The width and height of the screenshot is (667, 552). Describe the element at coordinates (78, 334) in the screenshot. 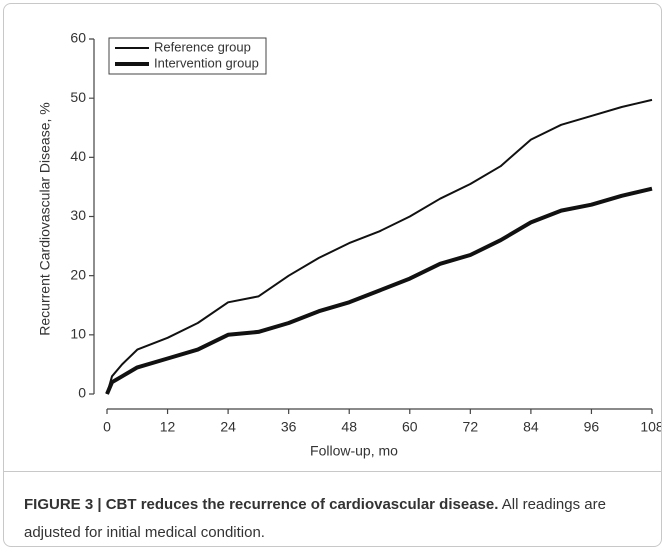

I see `y-tick-label: 10` at that location.